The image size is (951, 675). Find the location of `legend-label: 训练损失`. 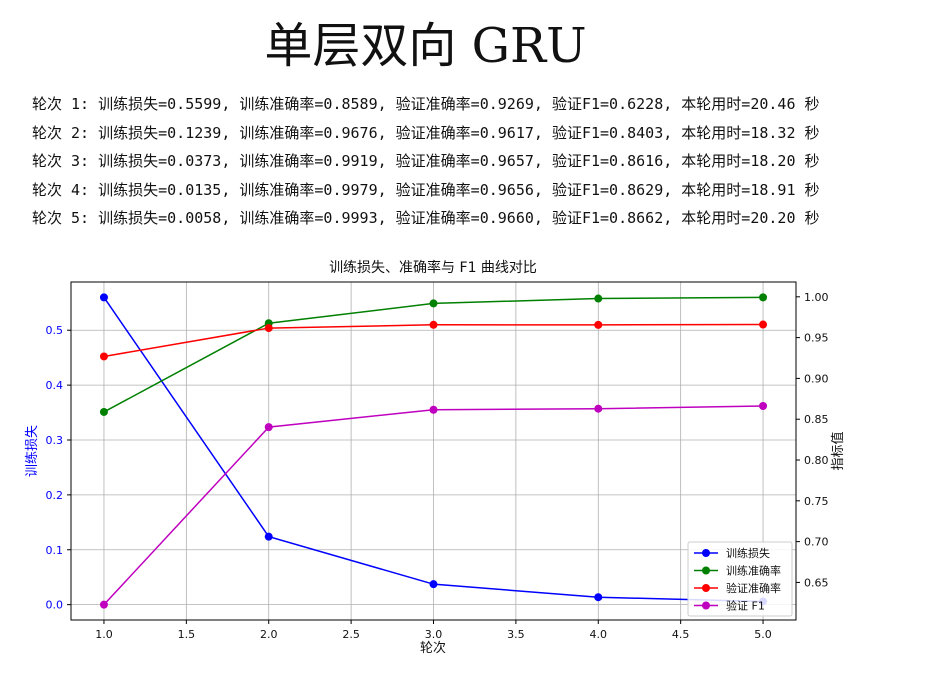

legend-label: 训练损失 is located at coordinates (748, 553).